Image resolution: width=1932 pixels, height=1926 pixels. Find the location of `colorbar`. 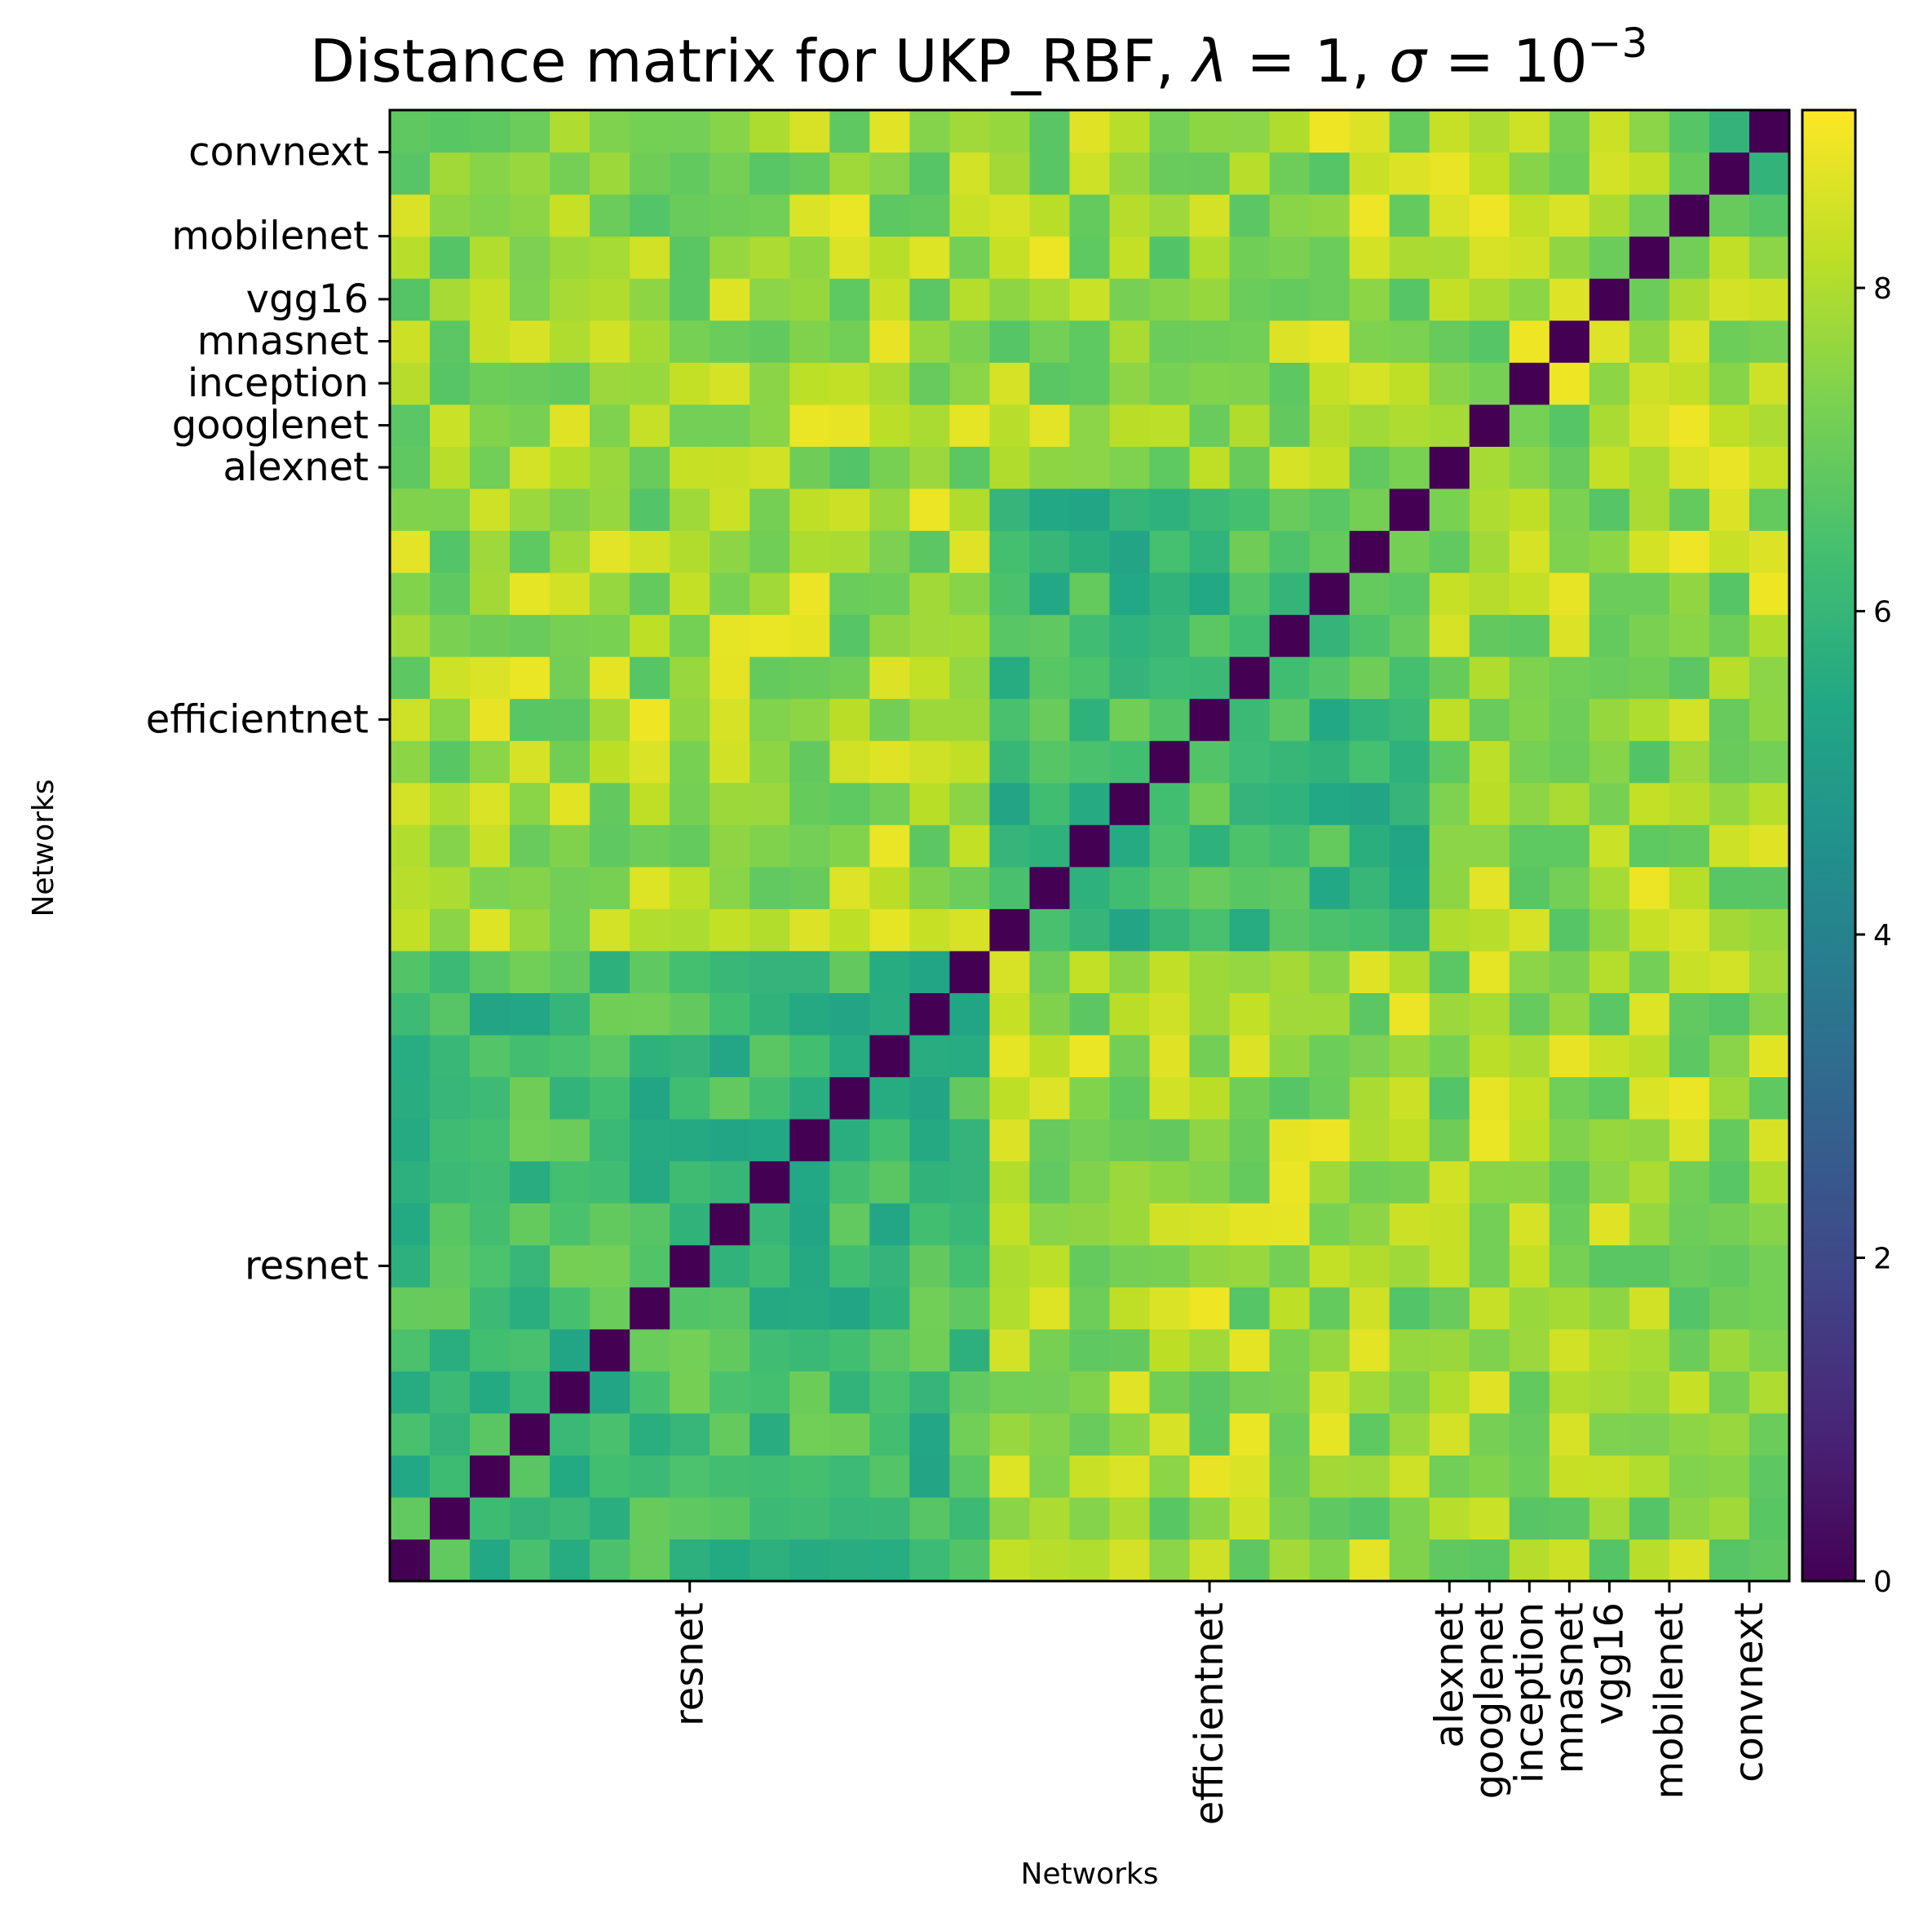

colorbar is located at coordinates (1829, 845).